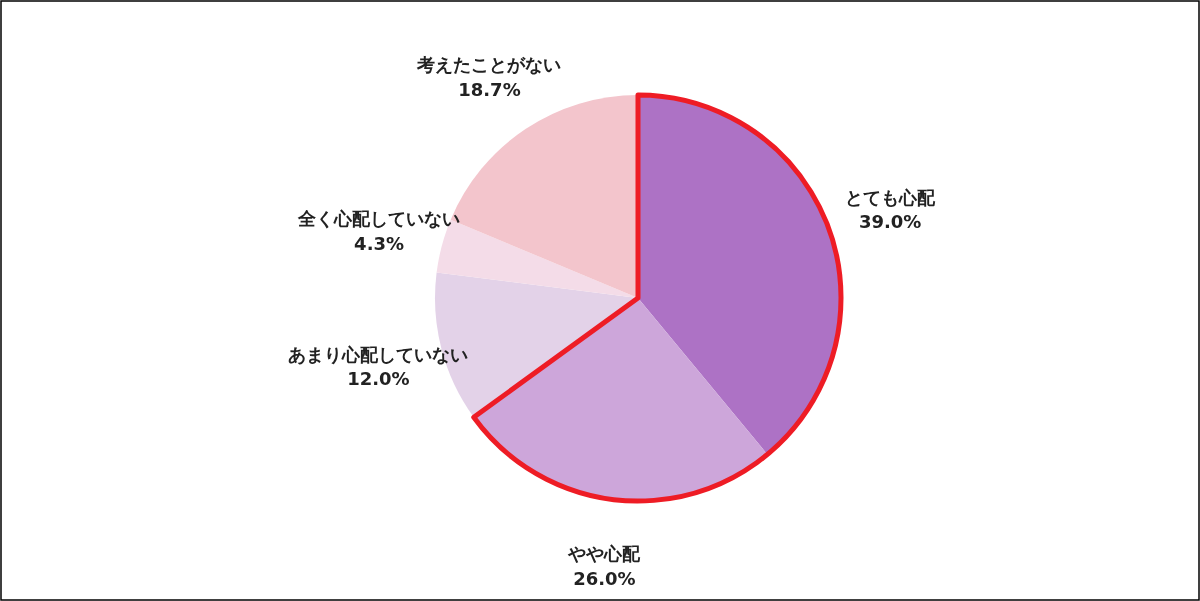  I want to click on data-label: 12.0%, so click(378, 379).